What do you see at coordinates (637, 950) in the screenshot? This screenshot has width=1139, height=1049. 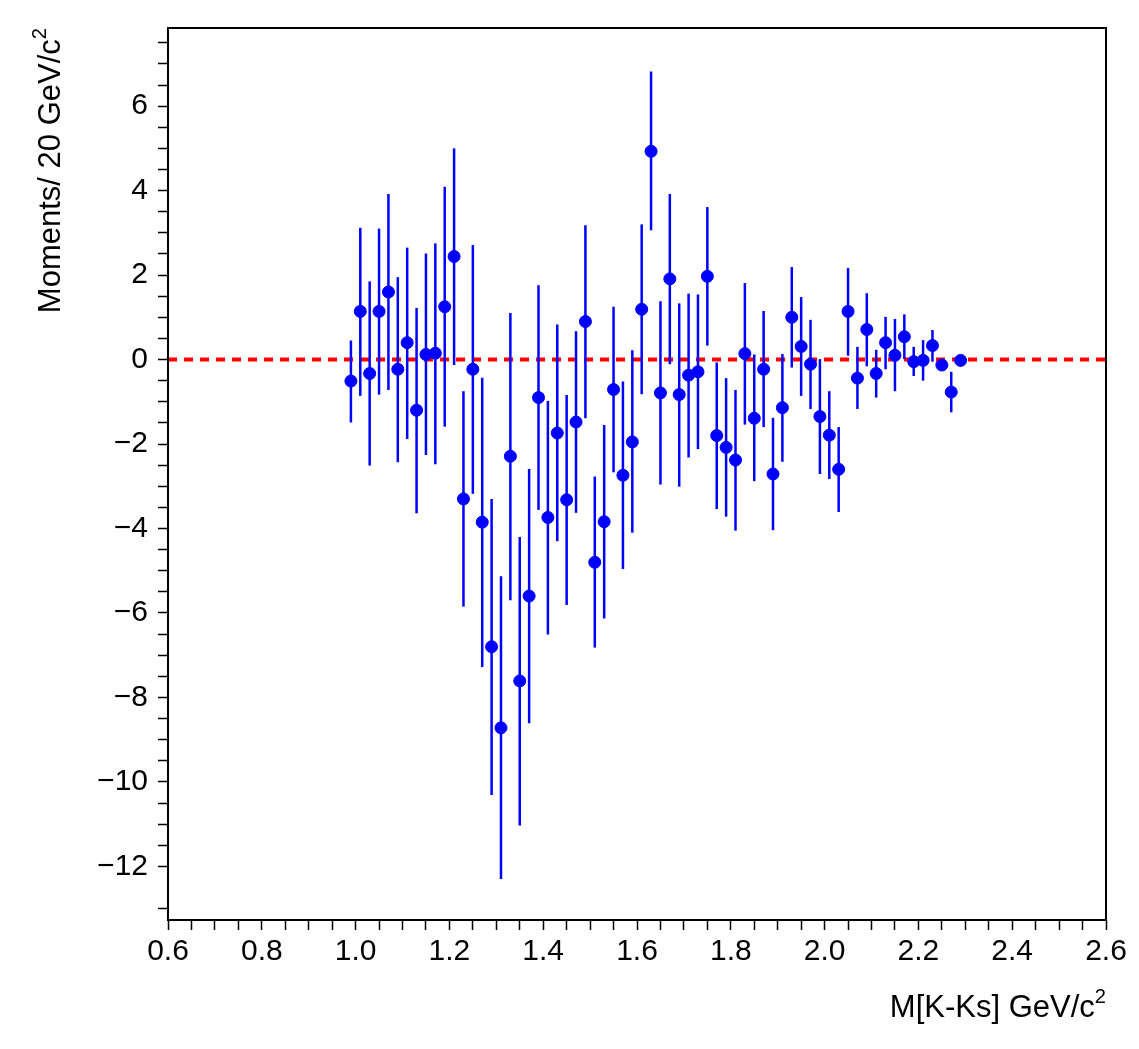 I see `x-tick-label: 1.6` at bounding box center [637, 950].